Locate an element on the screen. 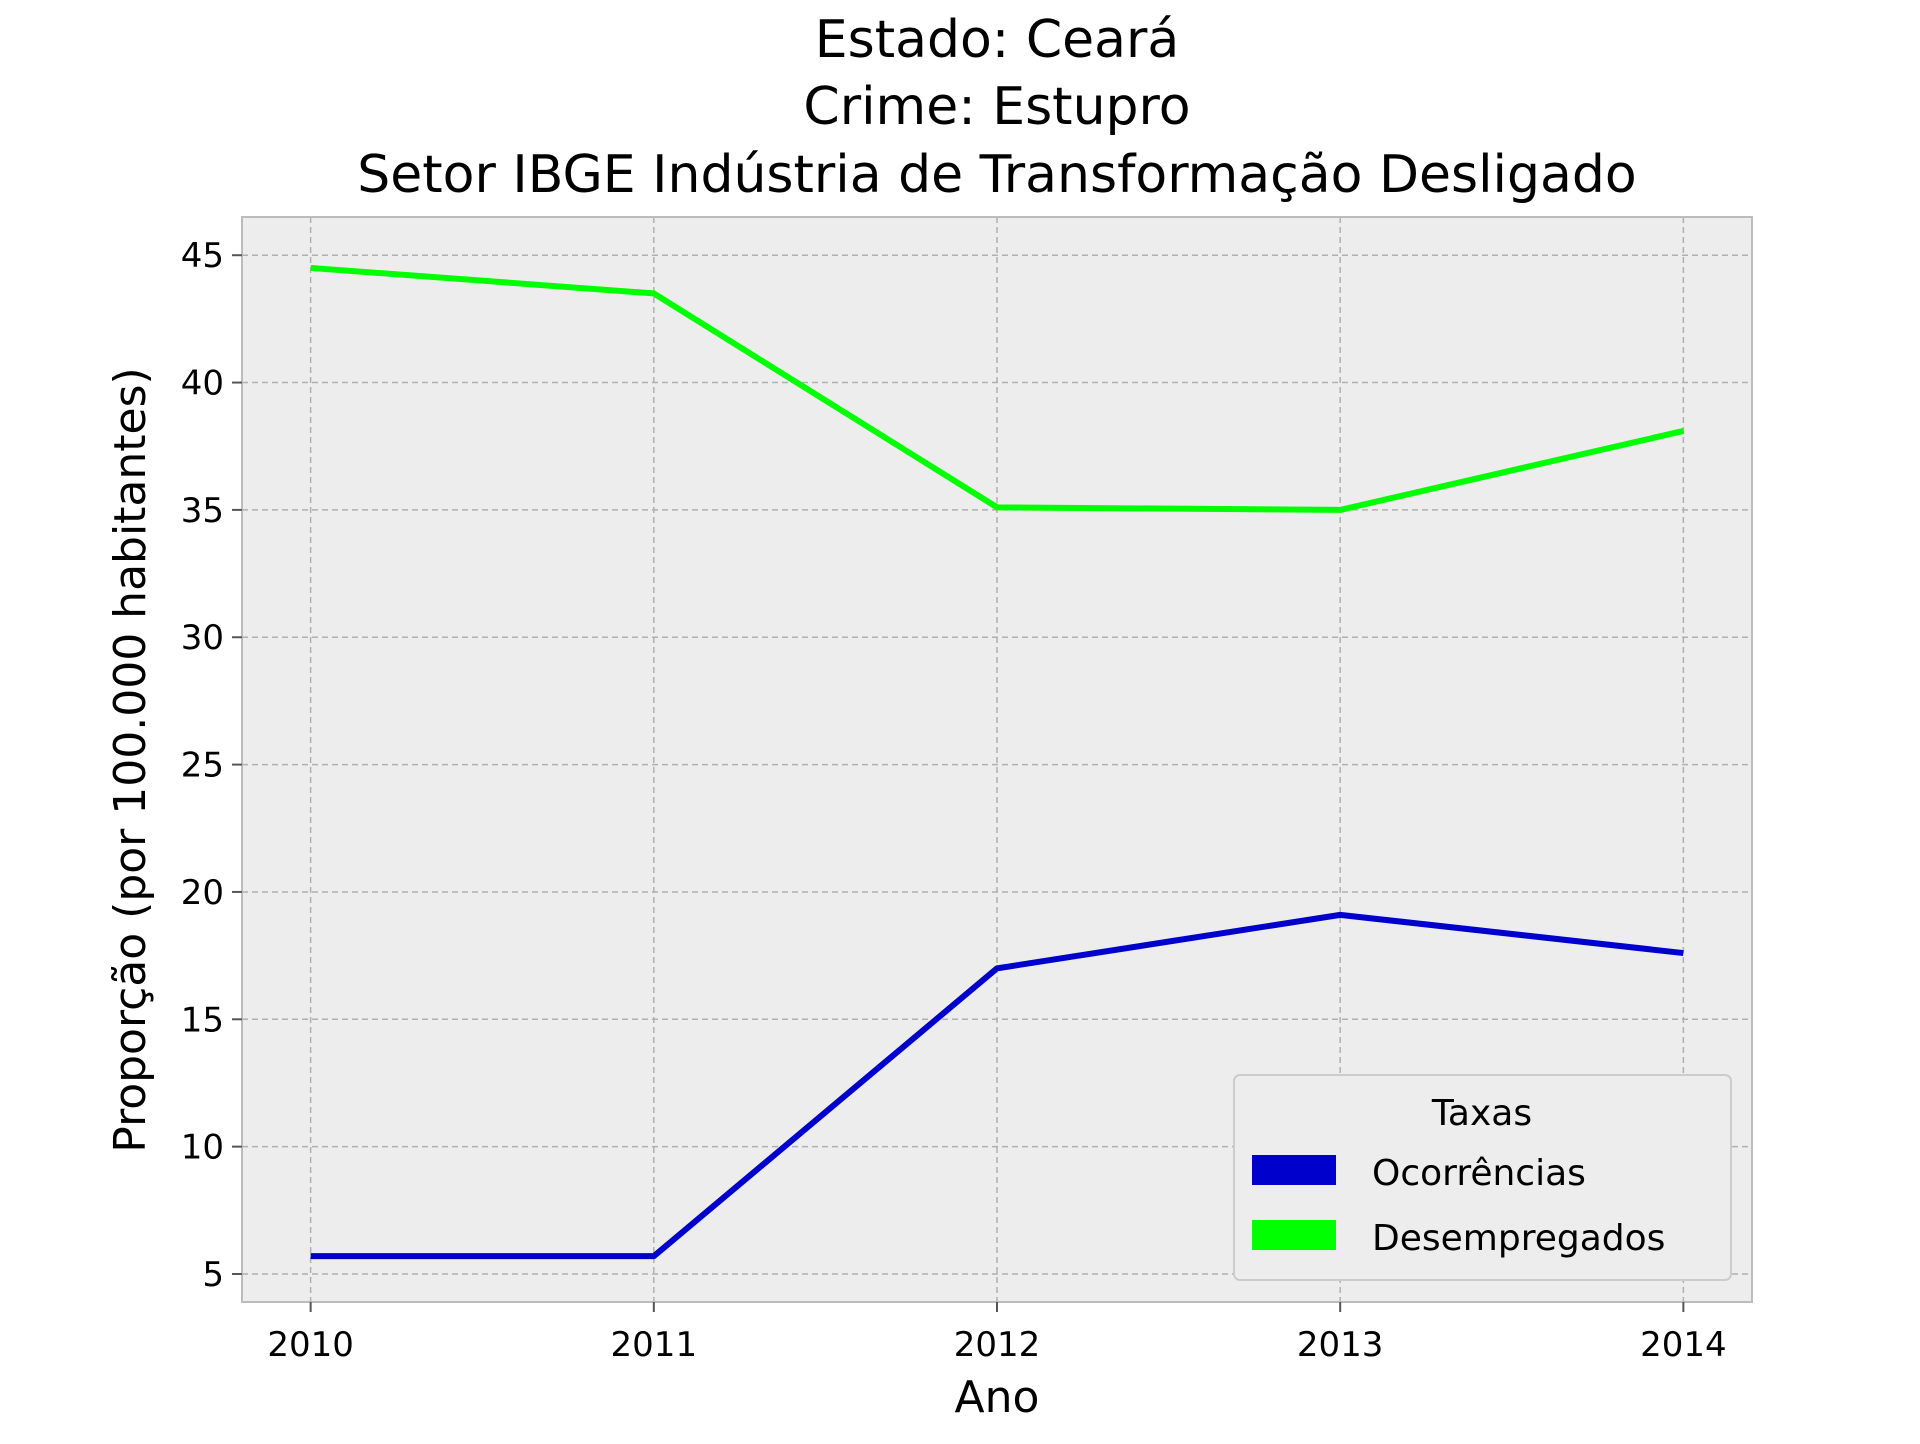 The width and height of the screenshot is (1920, 1444). legend-title: Taxas is located at coordinates (1481, 1113).